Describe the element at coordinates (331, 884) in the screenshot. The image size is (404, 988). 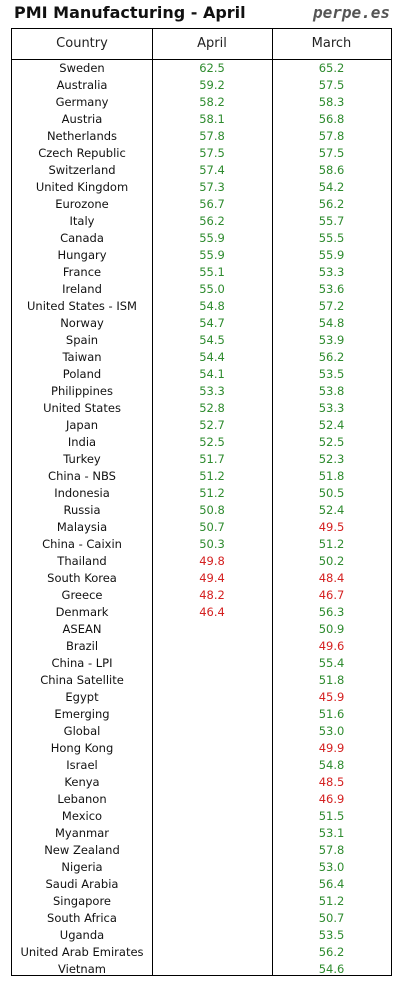
I see `march-value-cell: 56.4` at that location.